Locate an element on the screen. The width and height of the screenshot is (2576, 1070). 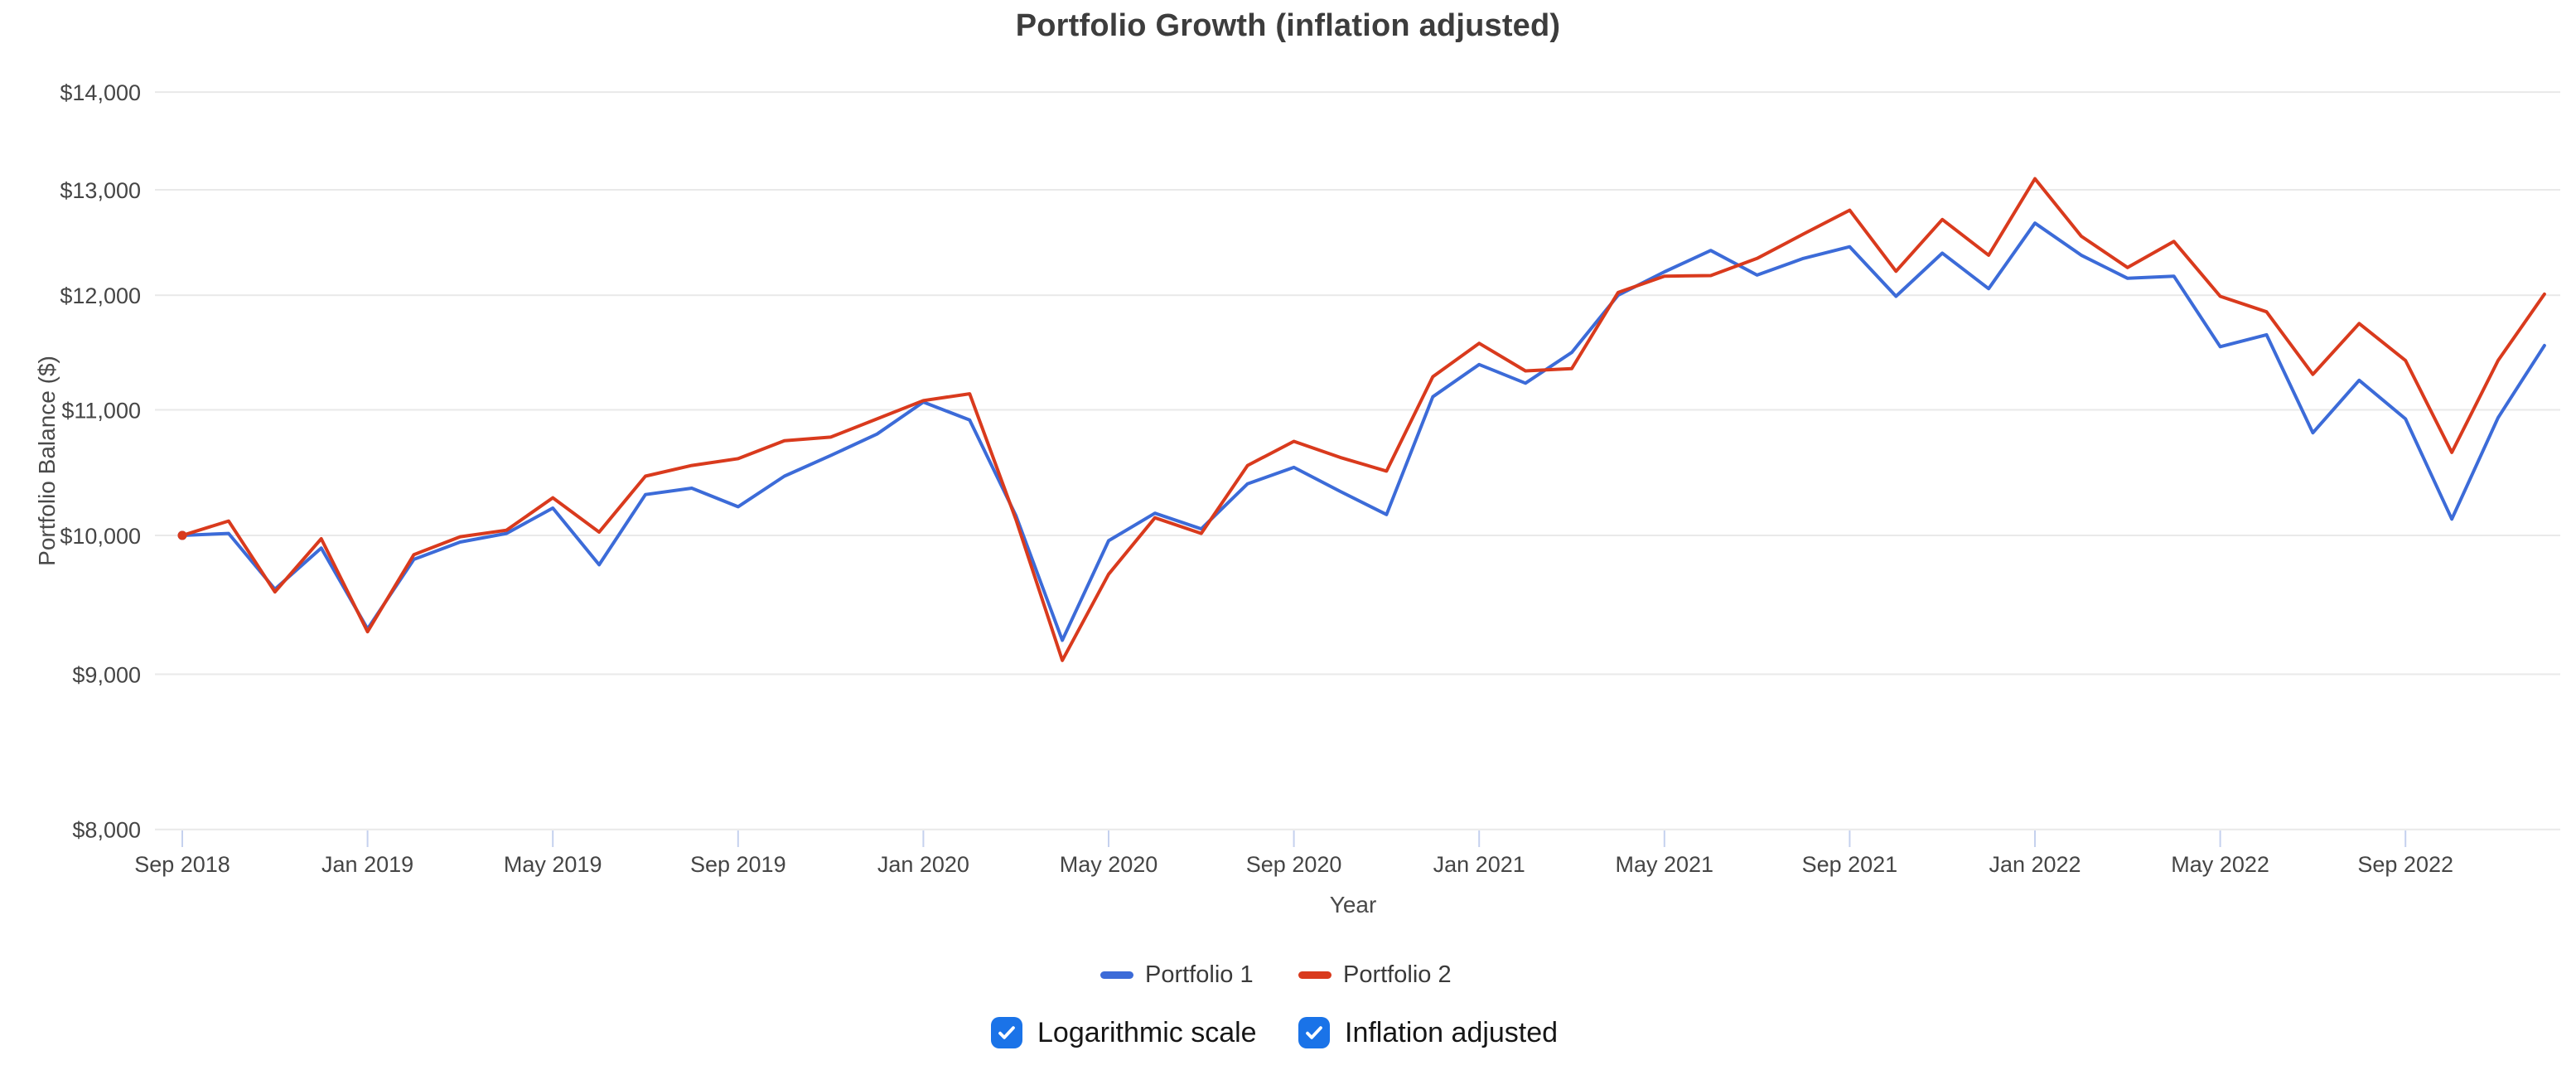
legend-item-portfolio-2: Portfolio 2 is located at coordinates (1375, 975).